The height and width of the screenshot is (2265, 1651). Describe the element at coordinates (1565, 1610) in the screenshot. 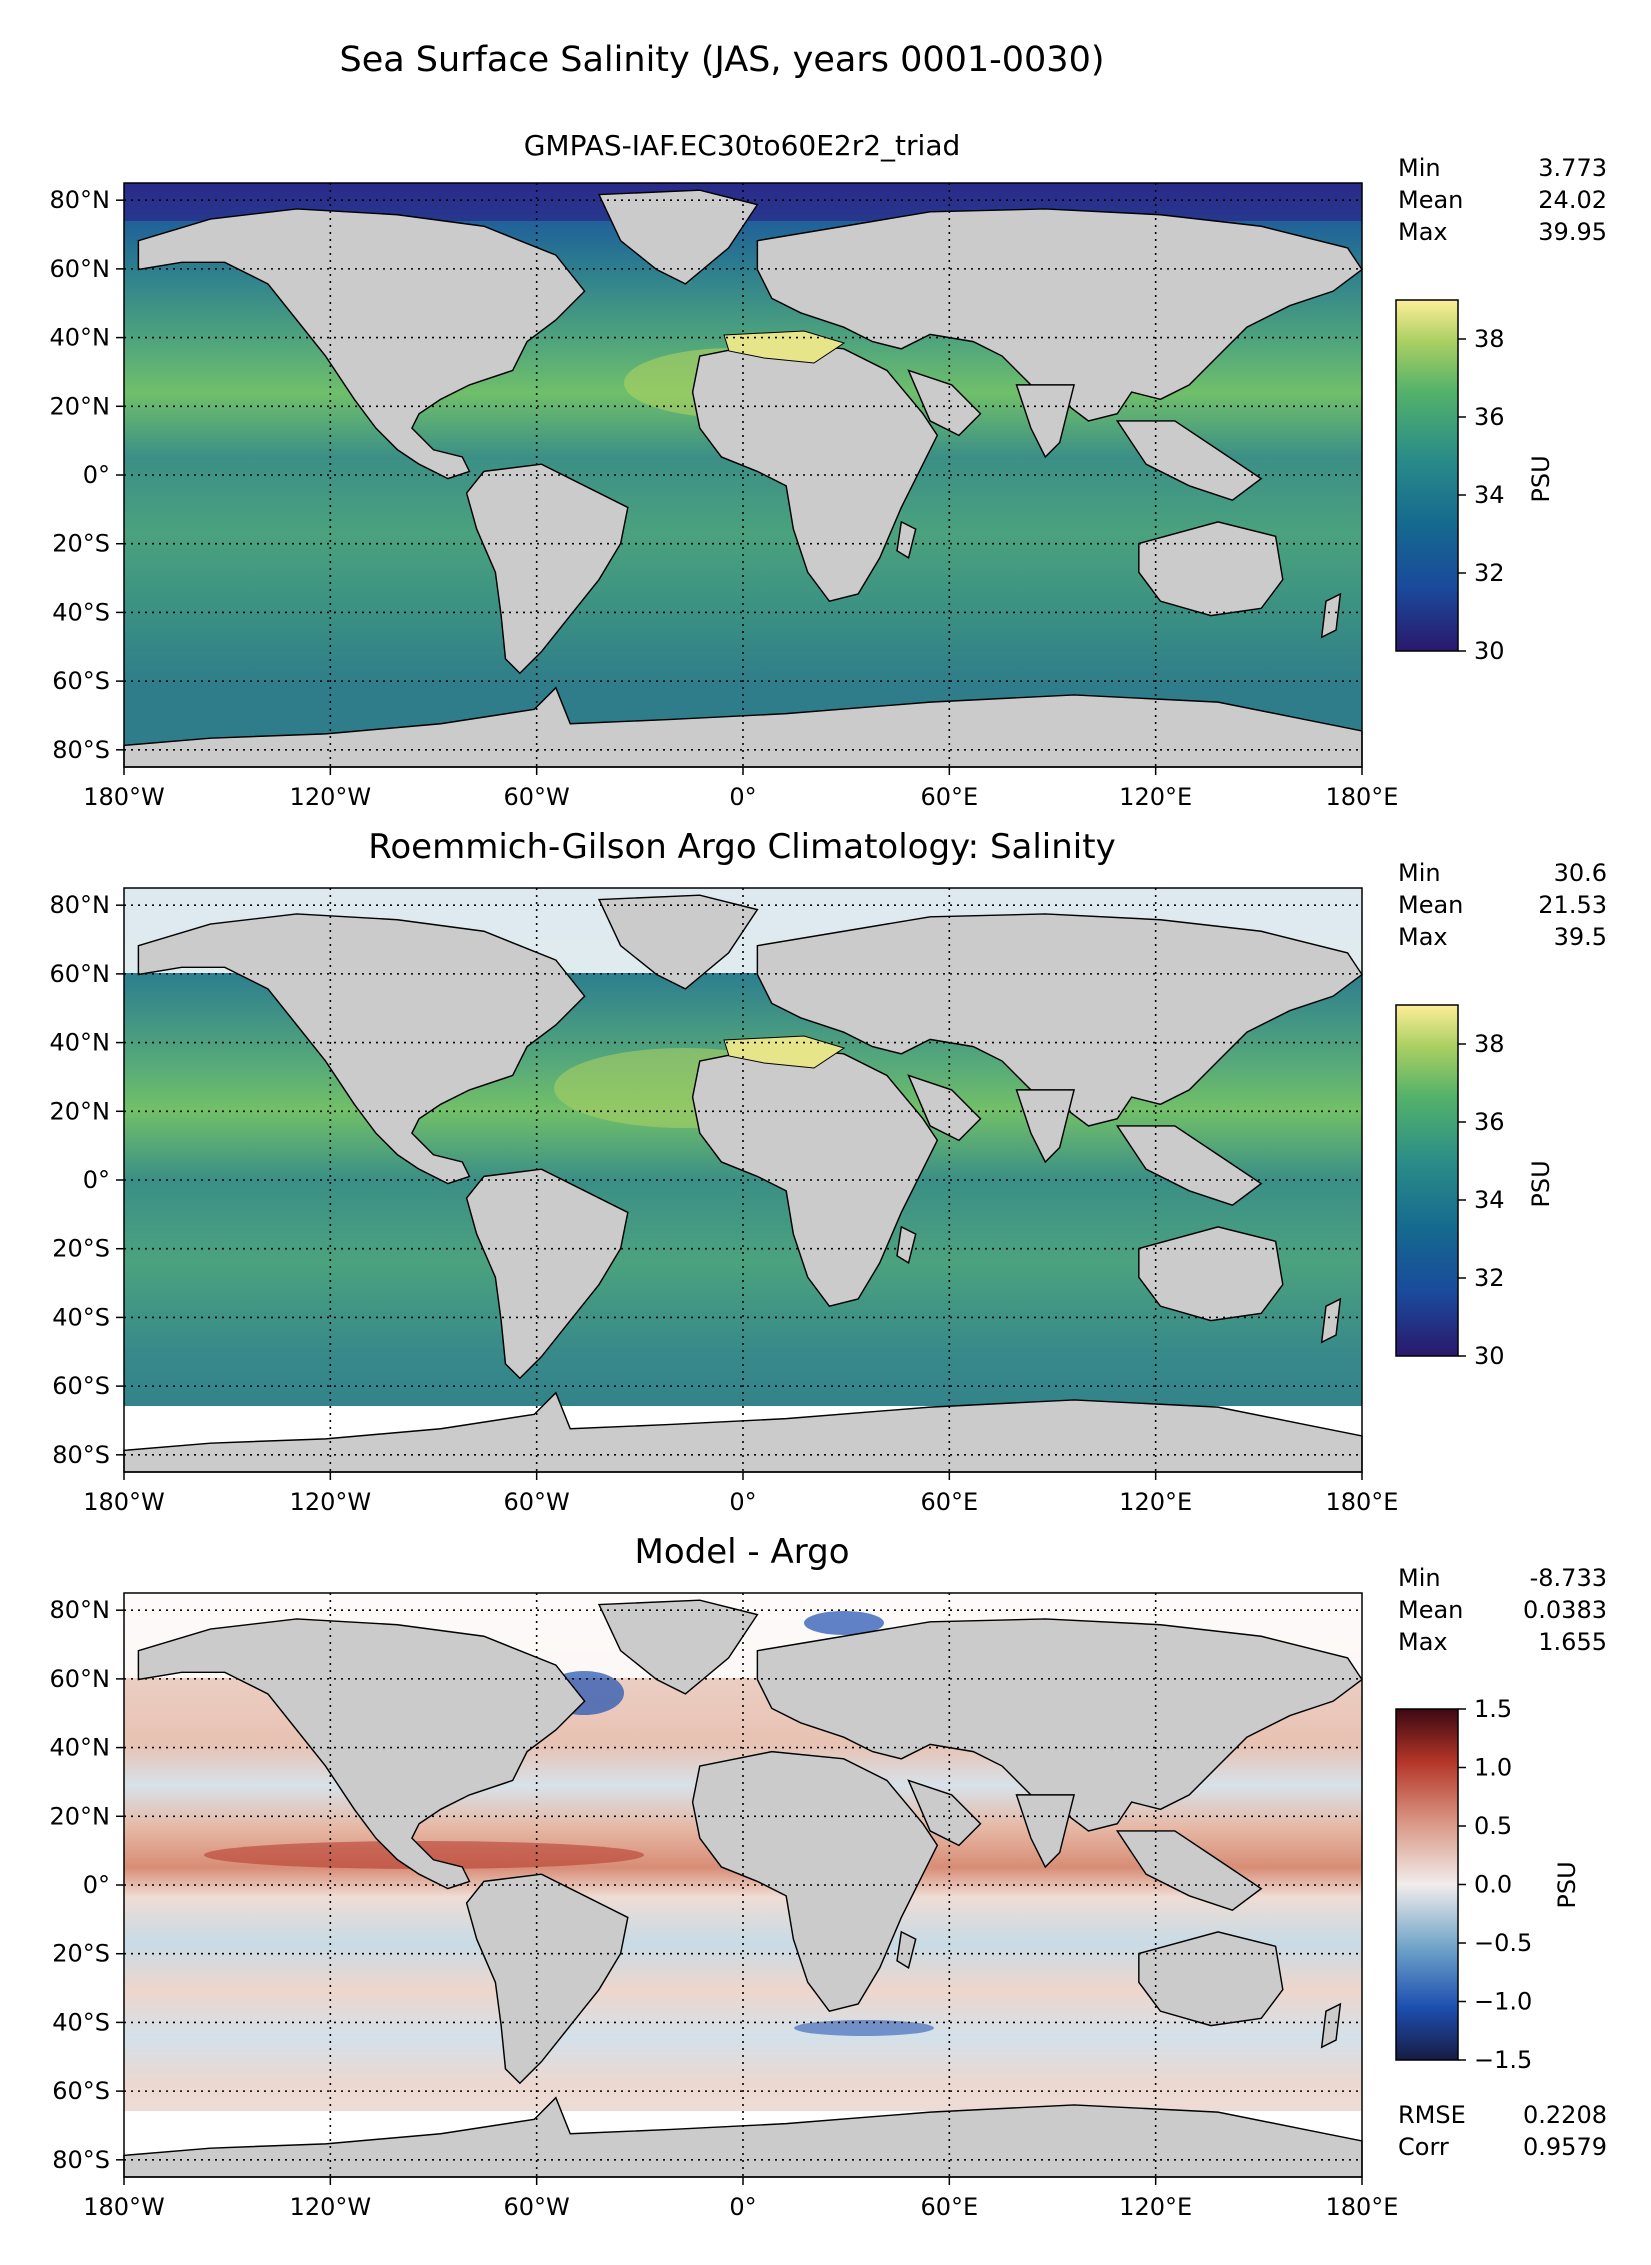

I see `stat-value: 0.0383` at that location.